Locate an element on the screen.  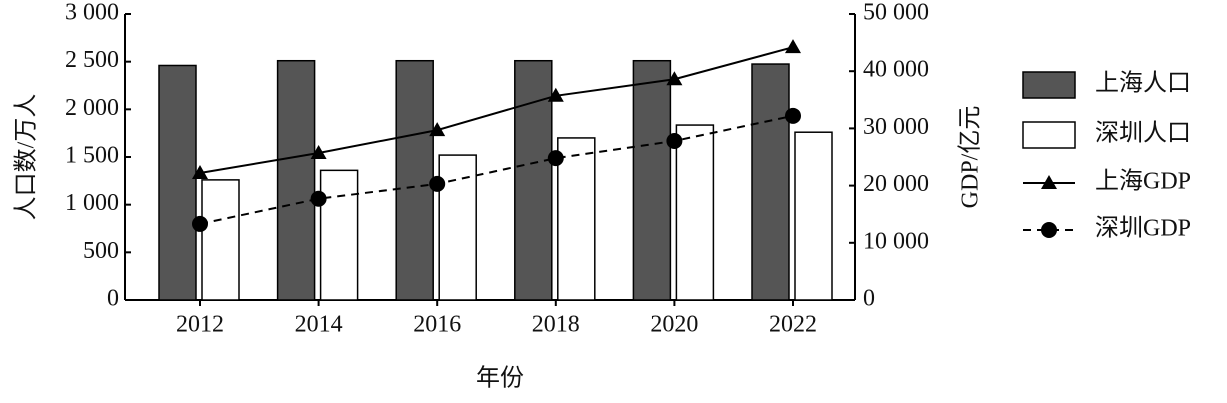
y2-tick-label: 20 000 is located at coordinates (896, 184).